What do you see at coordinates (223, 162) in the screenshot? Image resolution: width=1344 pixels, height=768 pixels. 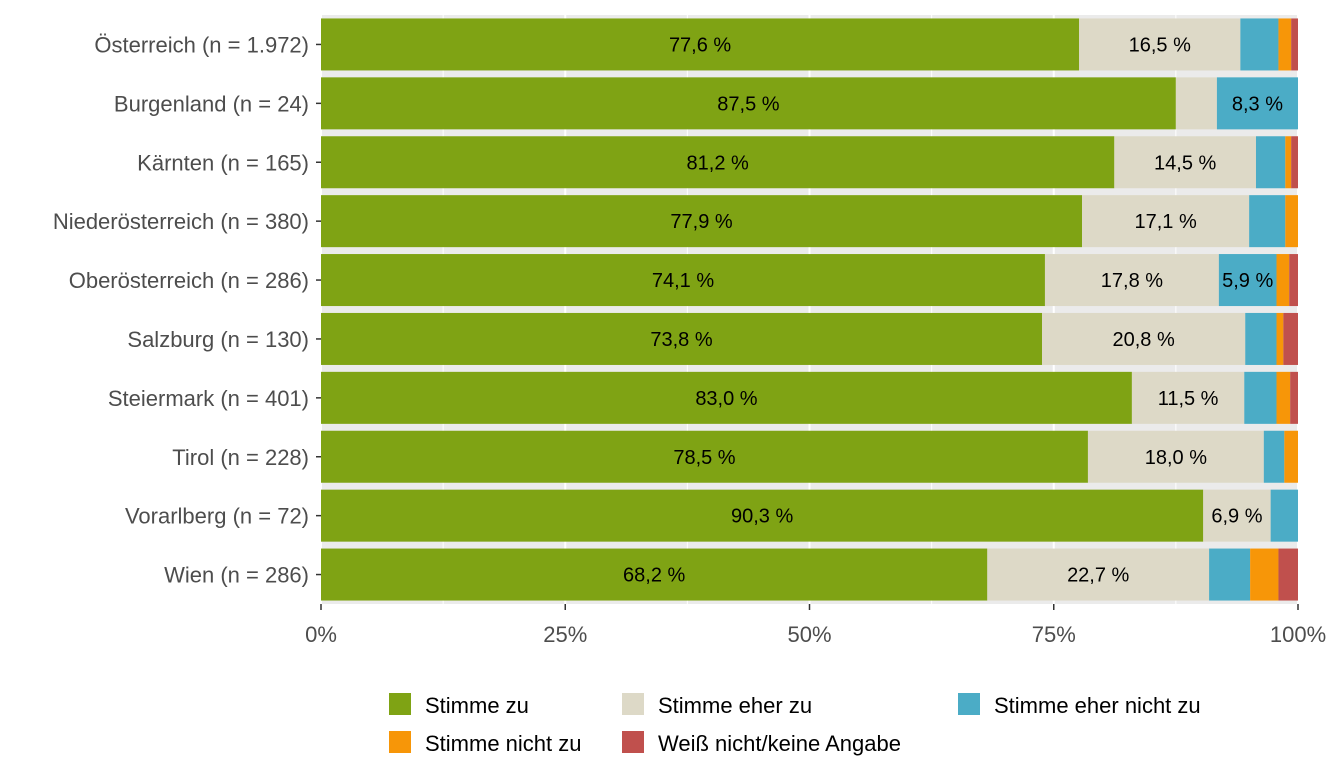 I see `category-label: Kärnten (n = 165)` at bounding box center [223, 162].